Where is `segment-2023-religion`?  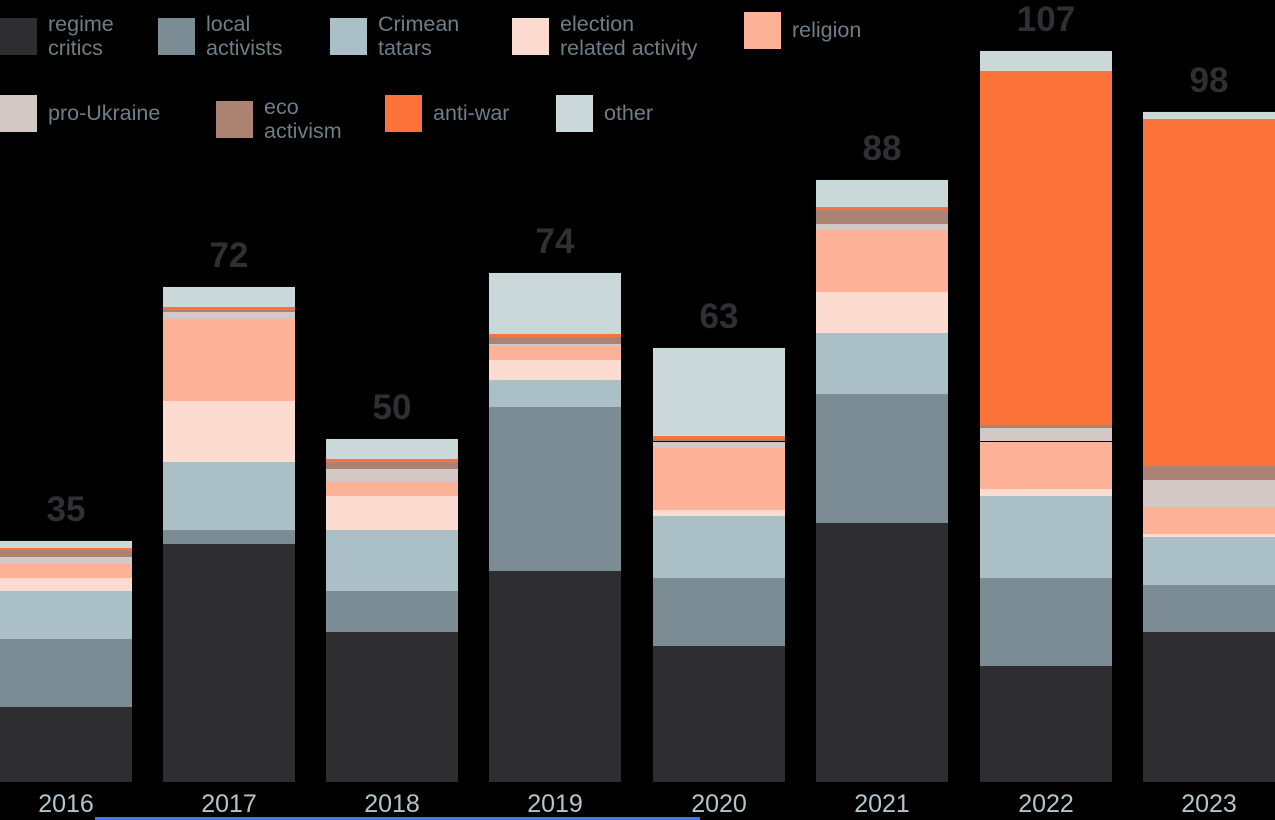
segment-2023-religion is located at coordinates (1209, 521).